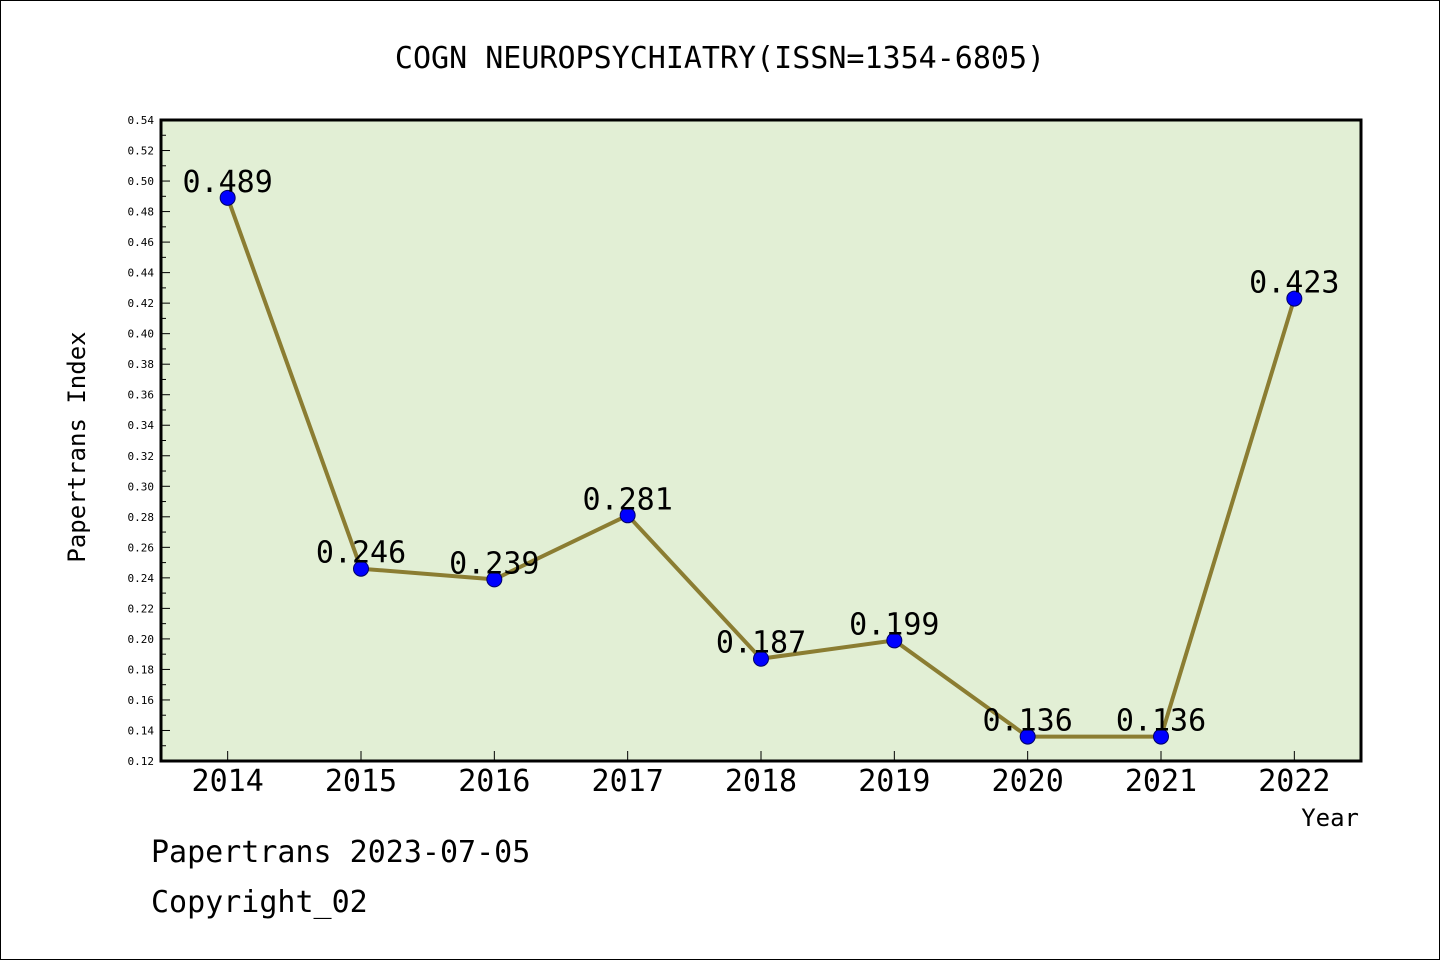 The width and height of the screenshot is (1440, 960). What do you see at coordinates (259, 902) in the screenshot?
I see `footer-copyright-text: Copyright_02` at bounding box center [259, 902].